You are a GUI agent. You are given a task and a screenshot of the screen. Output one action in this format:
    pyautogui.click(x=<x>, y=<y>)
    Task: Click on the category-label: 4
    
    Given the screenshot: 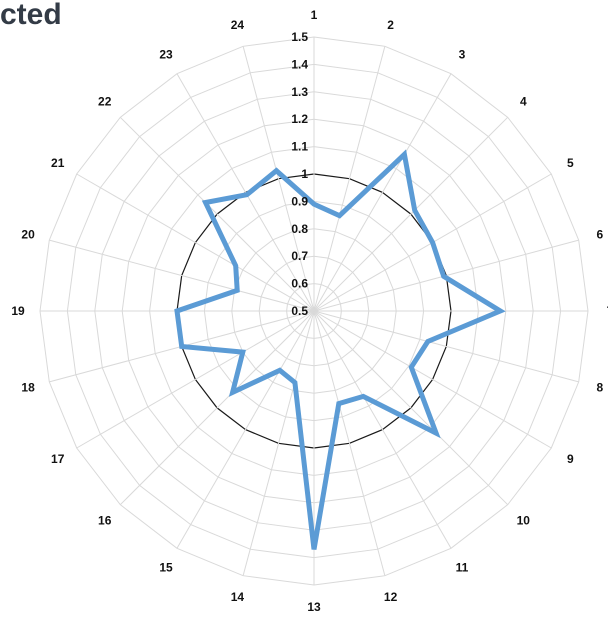 What is the action you would take?
    pyautogui.click(x=523, y=102)
    